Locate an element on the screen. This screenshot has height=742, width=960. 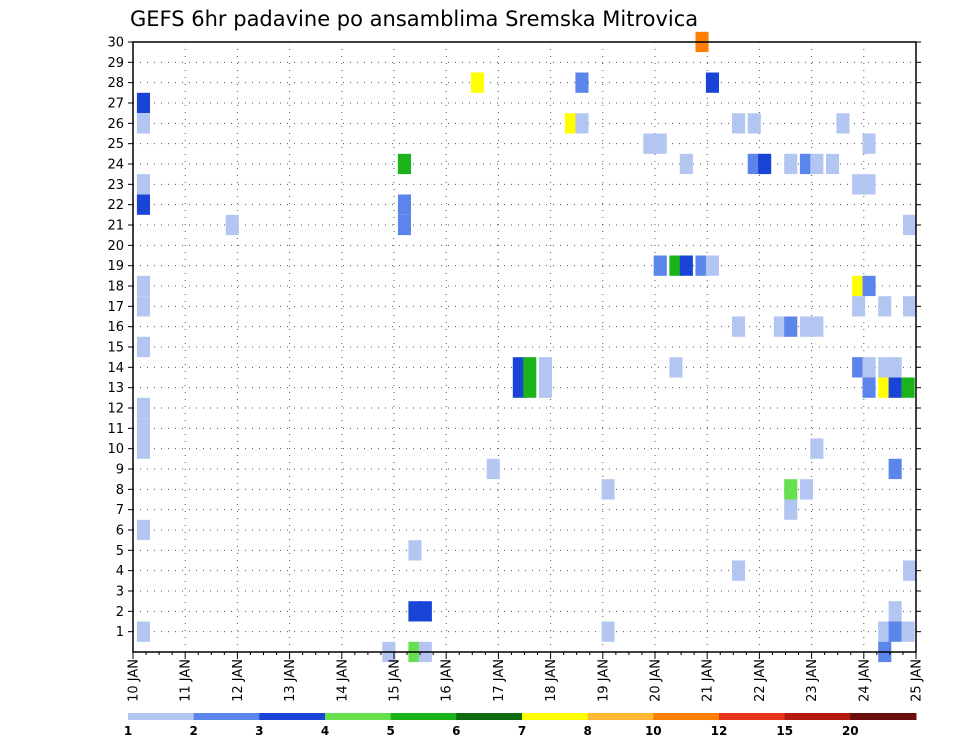
color-legend: 1 2 3 4 5 6 7 8 10 12 15 20 is located at coordinates (520, 725).